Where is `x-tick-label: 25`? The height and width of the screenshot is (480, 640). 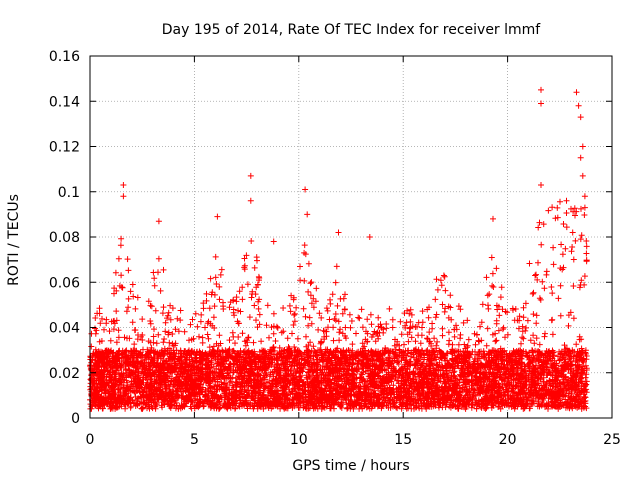
x-tick-label: 25 is located at coordinates (612, 440).